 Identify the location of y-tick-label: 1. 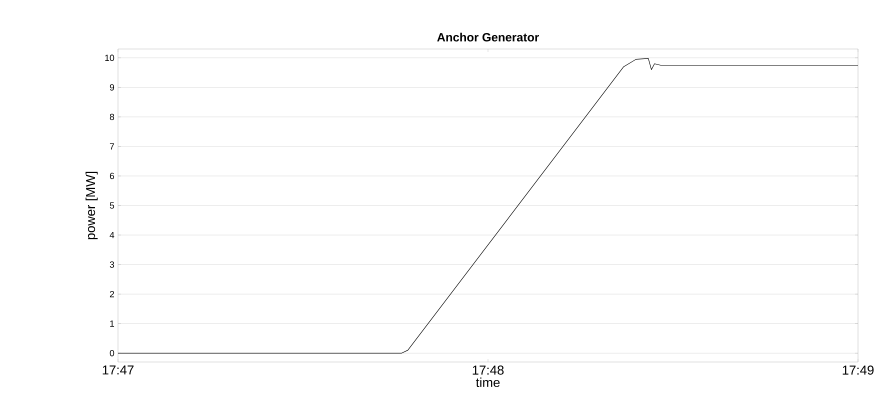
(112, 323).